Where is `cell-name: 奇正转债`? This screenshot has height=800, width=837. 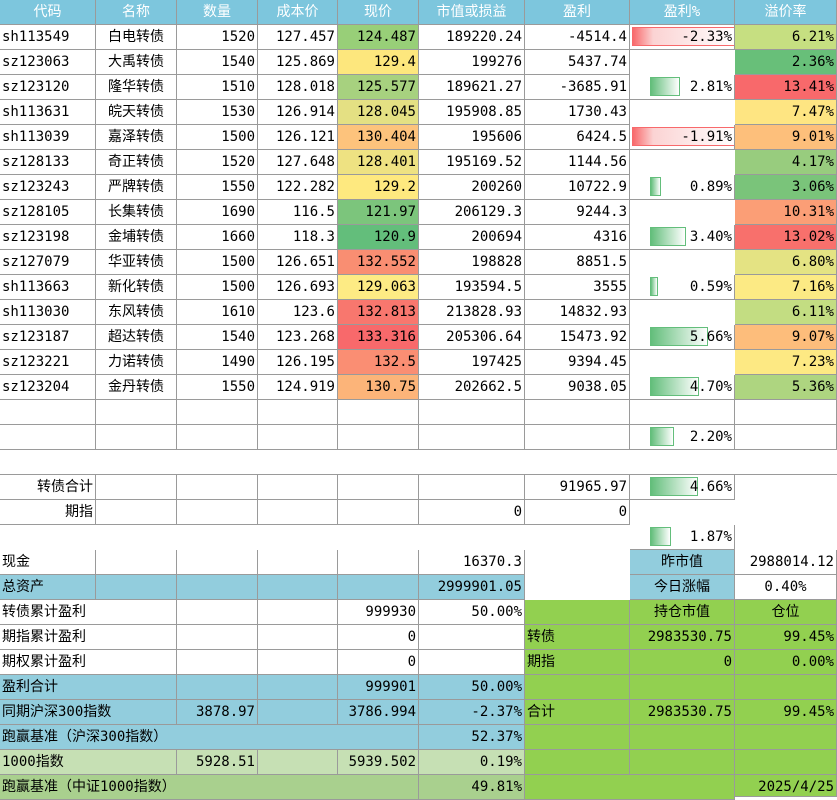
cell-name: 奇正转债 is located at coordinates (136, 162).